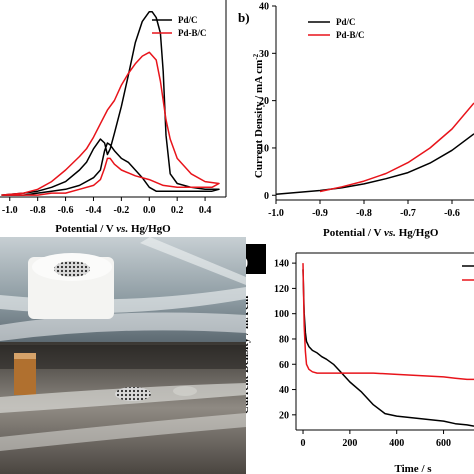 This screenshot has width=474, height=474. Describe the element at coordinates (281, 289) in the screenshot. I see `panel-e-y-tick-label: 120` at that location.